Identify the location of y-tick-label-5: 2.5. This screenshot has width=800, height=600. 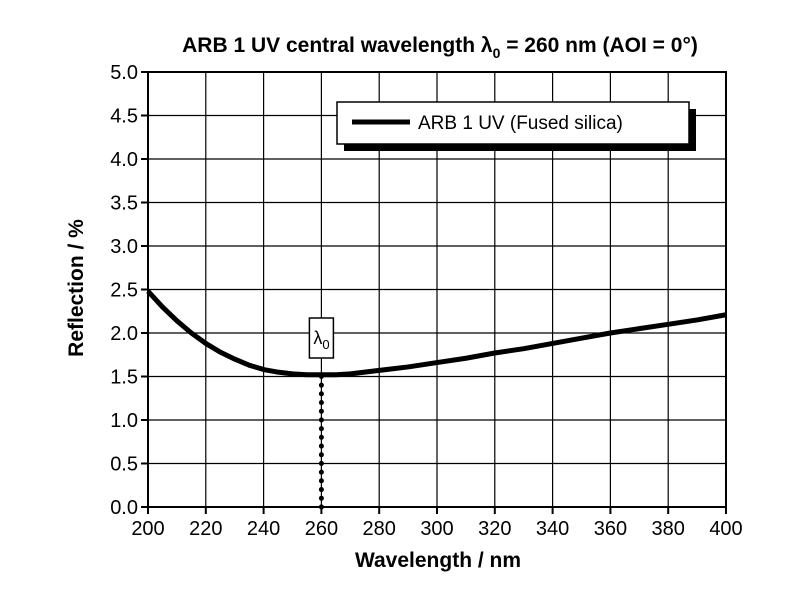
(124, 291).